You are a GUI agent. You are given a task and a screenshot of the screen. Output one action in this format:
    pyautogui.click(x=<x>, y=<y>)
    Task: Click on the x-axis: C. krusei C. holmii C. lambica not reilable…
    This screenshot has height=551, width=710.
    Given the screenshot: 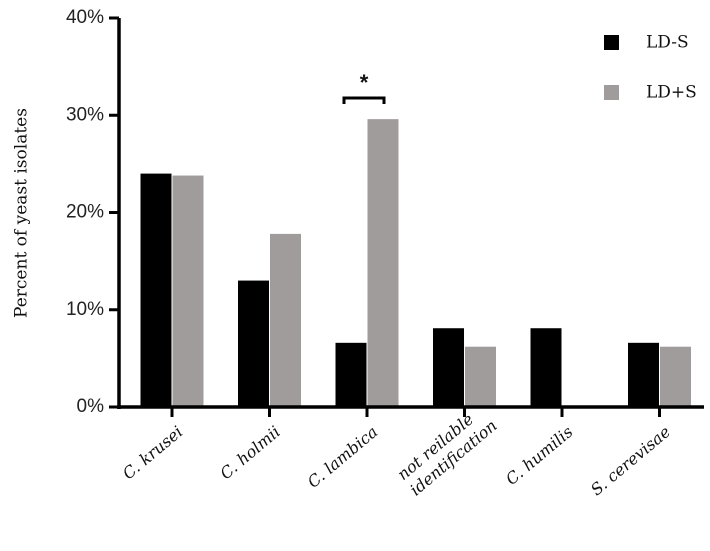 What is the action you would take?
    pyautogui.click(x=410, y=450)
    